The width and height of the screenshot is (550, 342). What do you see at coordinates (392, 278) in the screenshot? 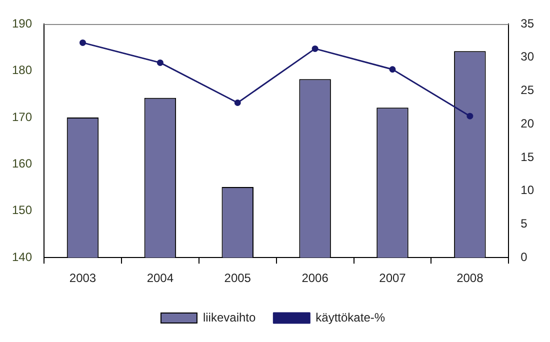
I see `x-tick-label: 2007` at bounding box center [392, 278].